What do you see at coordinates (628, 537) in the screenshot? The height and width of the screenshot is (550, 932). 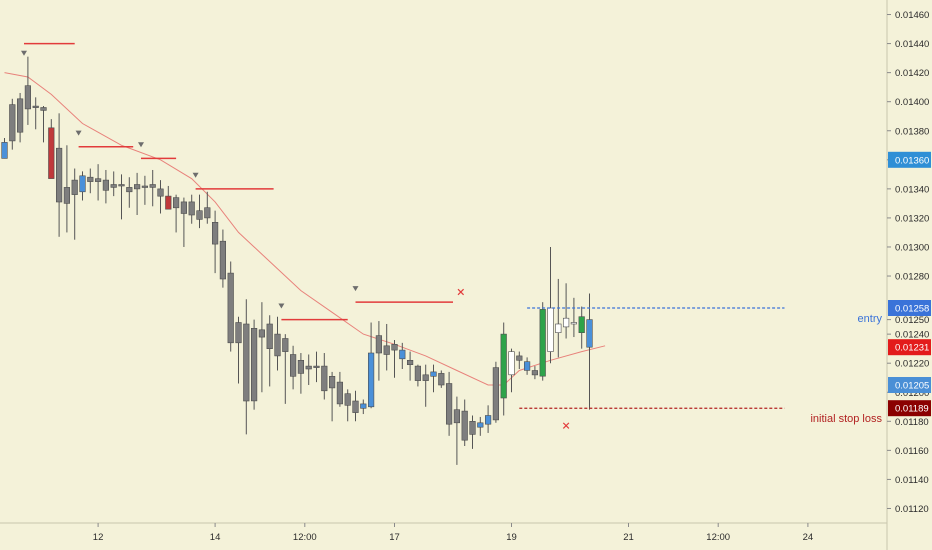 I see `x-tick-label: 21` at bounding box center [628, 537].